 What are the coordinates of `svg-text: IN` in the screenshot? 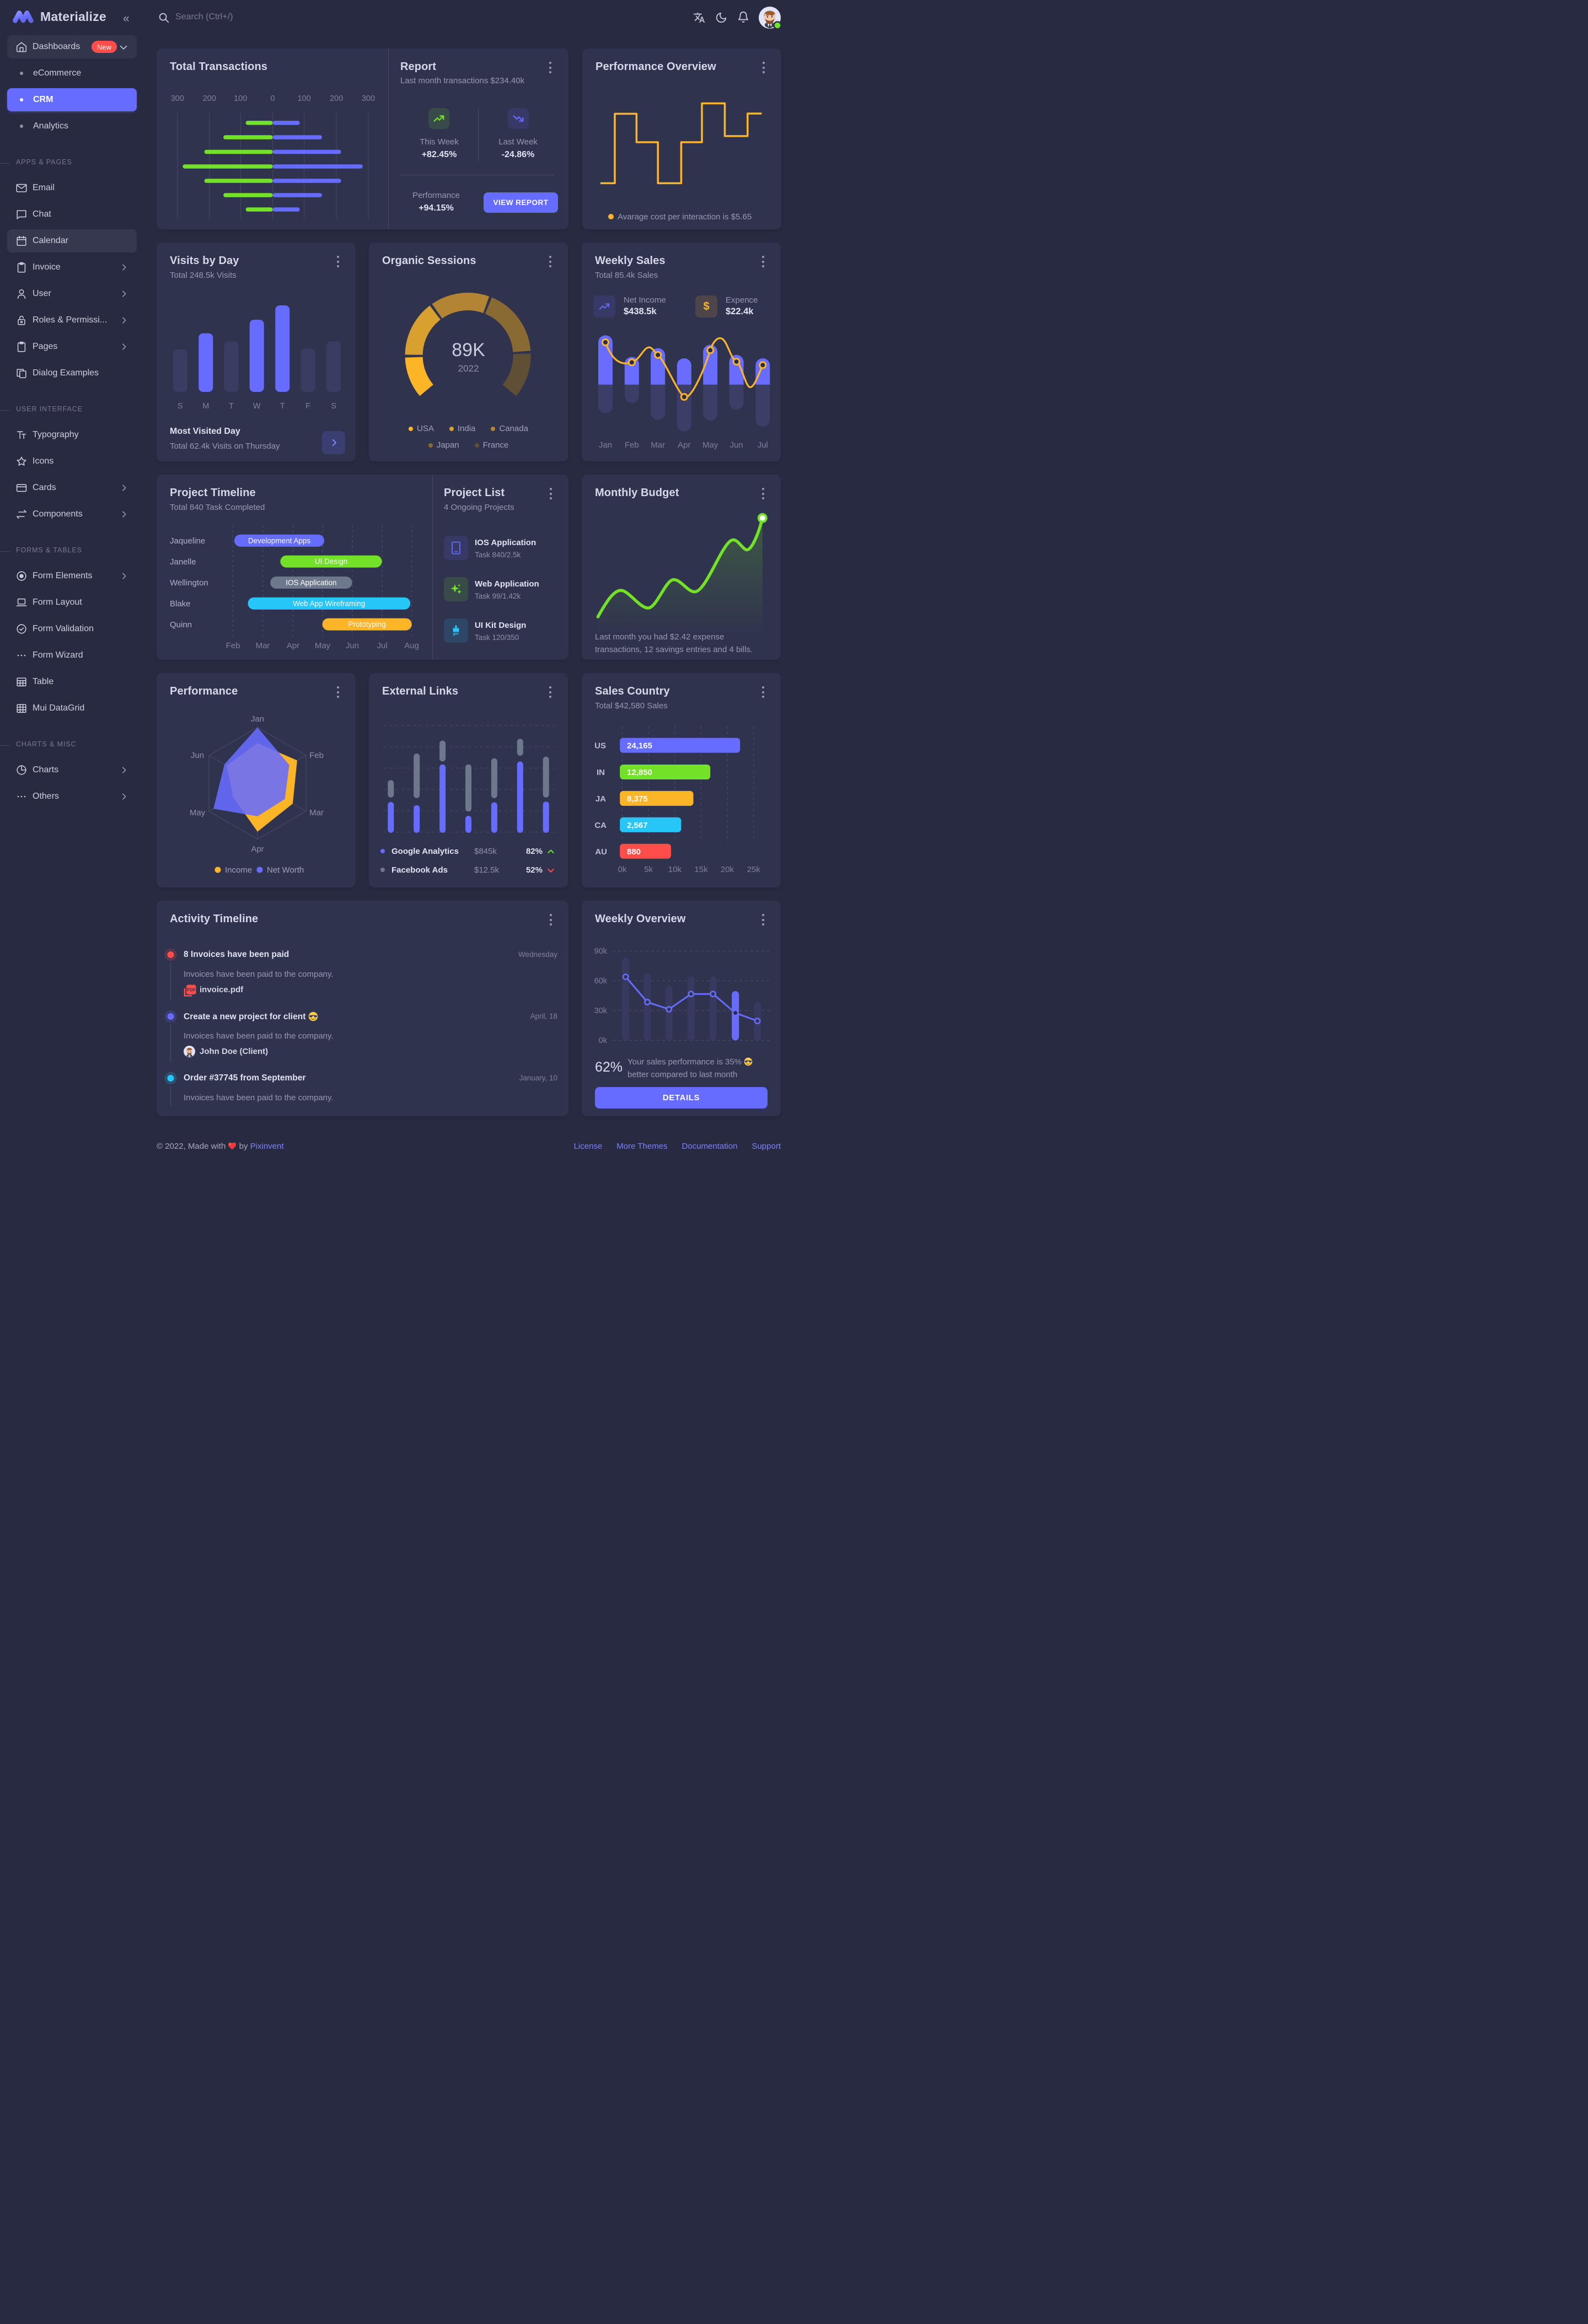 It's located at (601, 773).